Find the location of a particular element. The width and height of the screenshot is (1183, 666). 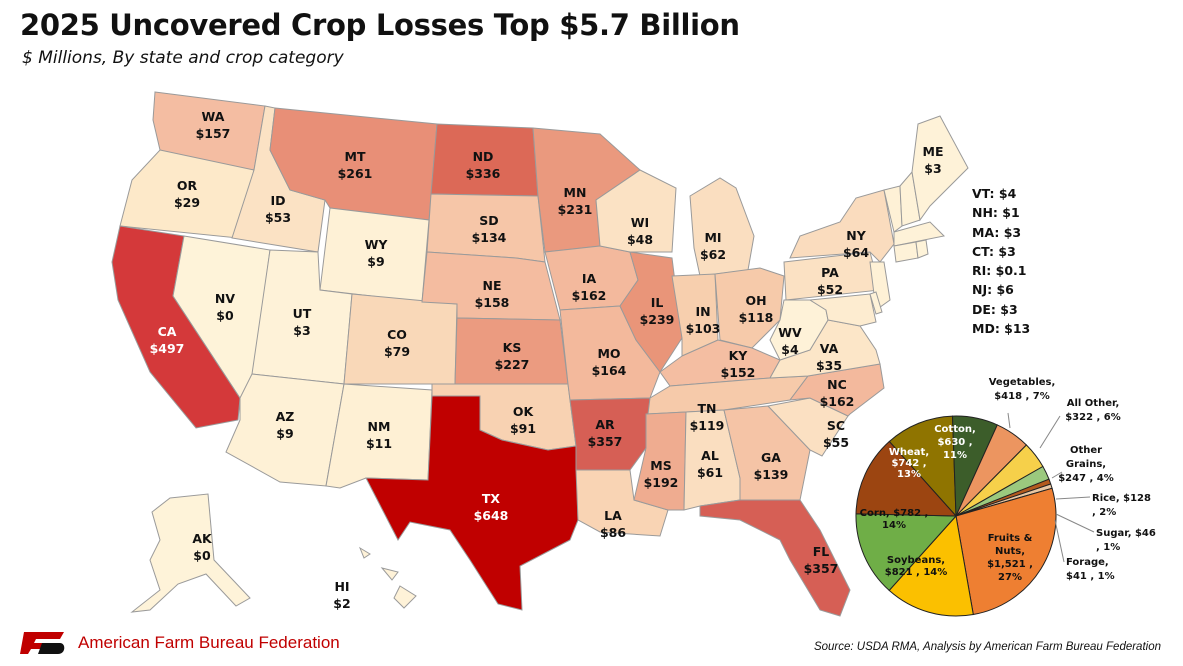

state-label-mt-value: $261 is located at coordinates (355, 173).